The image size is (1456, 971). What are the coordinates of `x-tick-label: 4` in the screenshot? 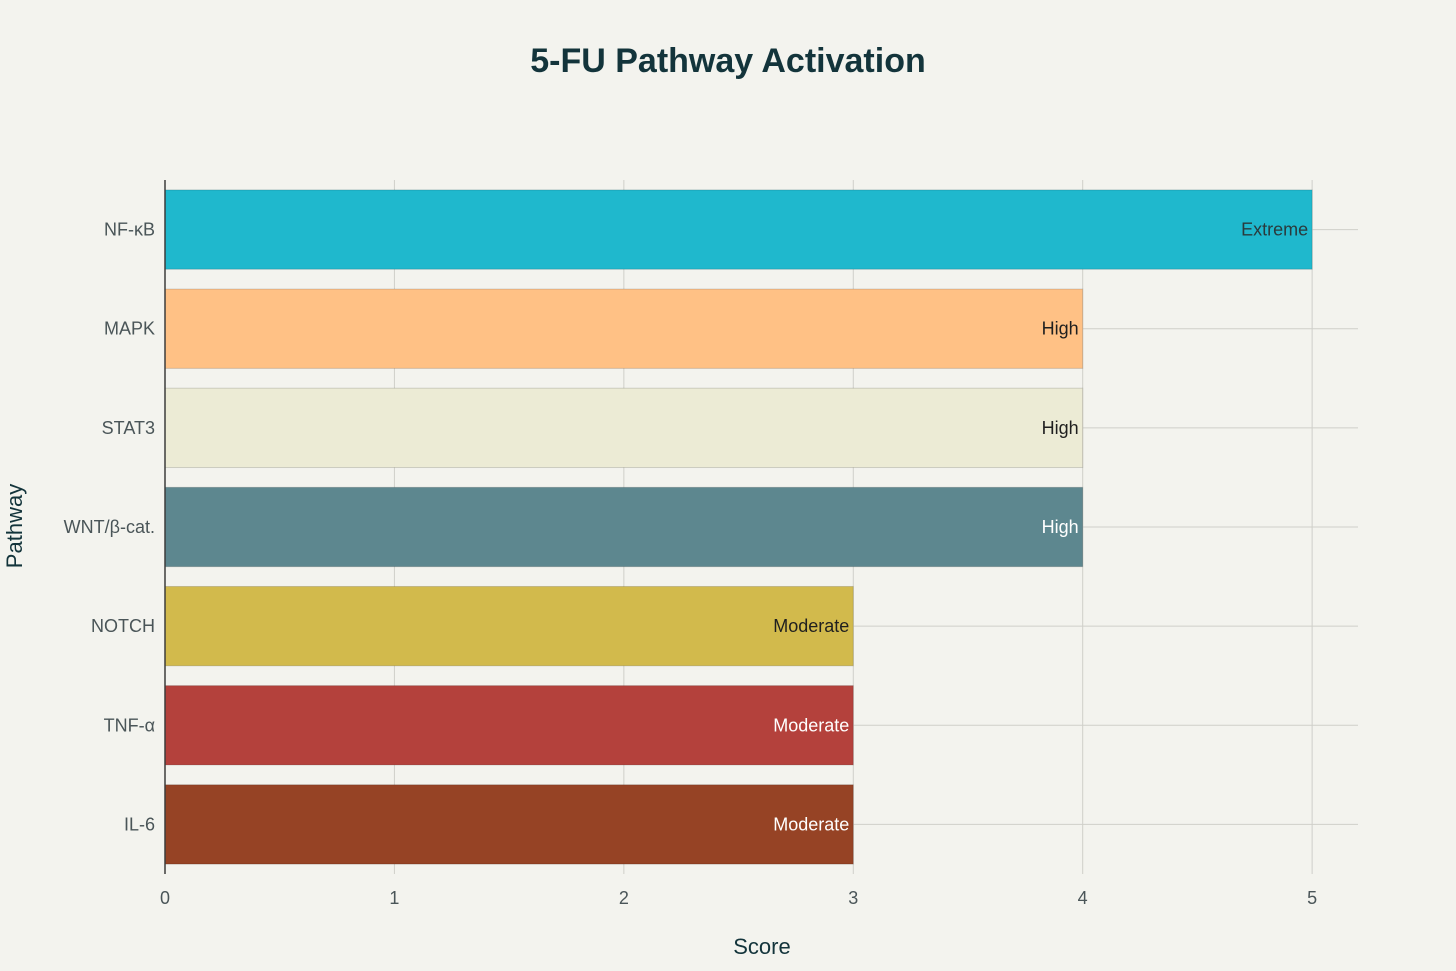 It's located at (1083, 898).